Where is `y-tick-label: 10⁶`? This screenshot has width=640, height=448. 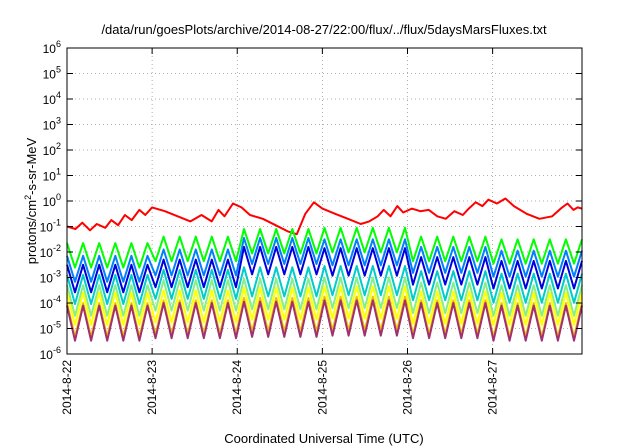
y-tick-label: 10⁶ is located at coordinates (52, 47).